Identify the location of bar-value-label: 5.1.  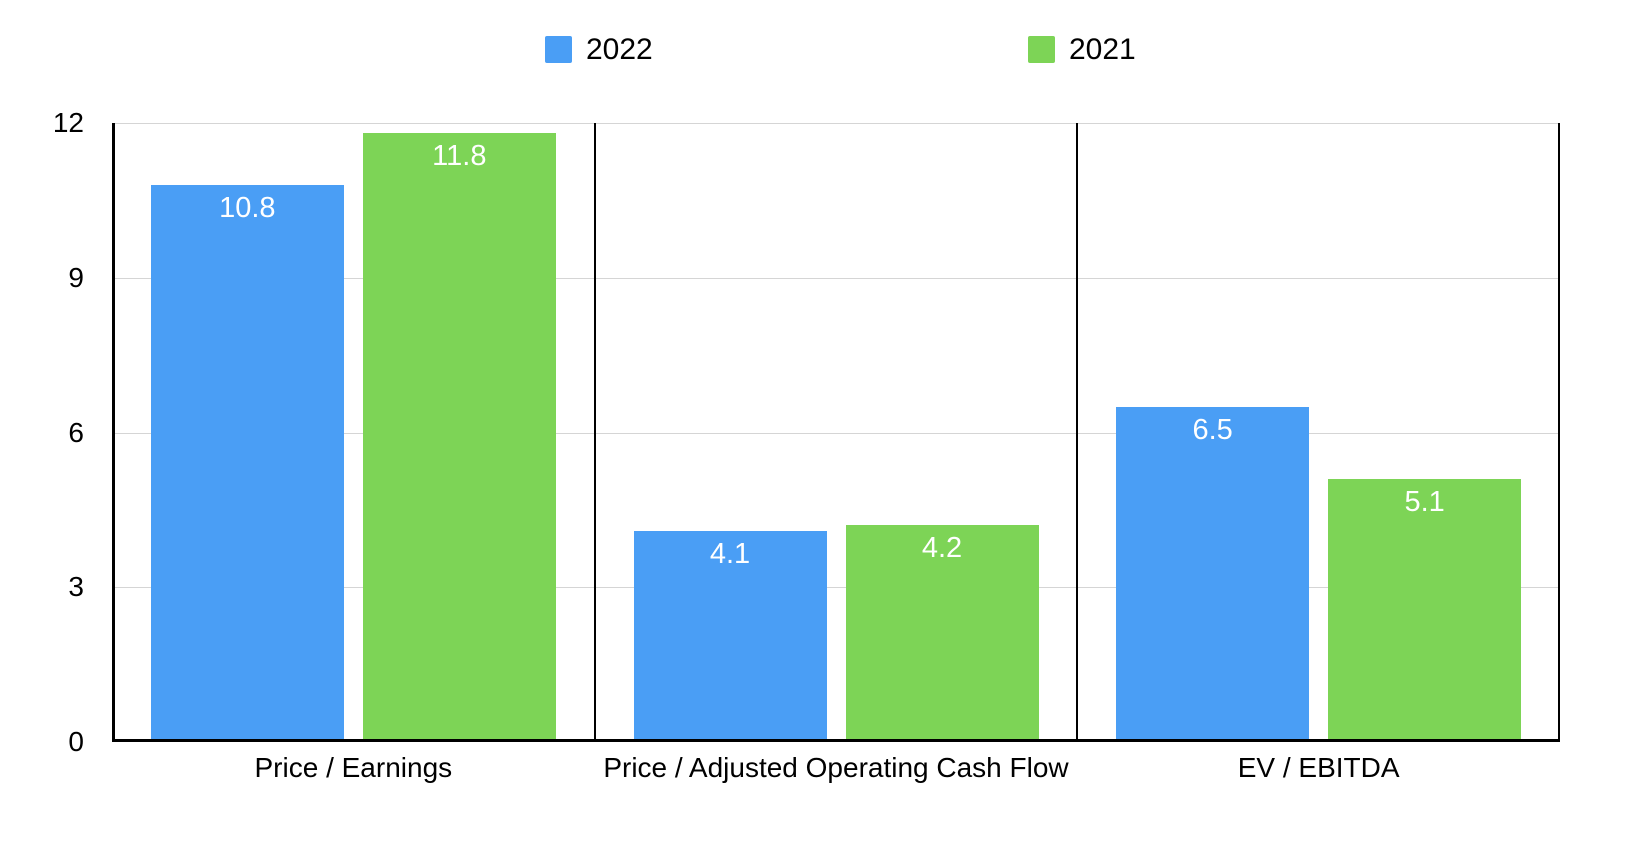
(1424, 501).